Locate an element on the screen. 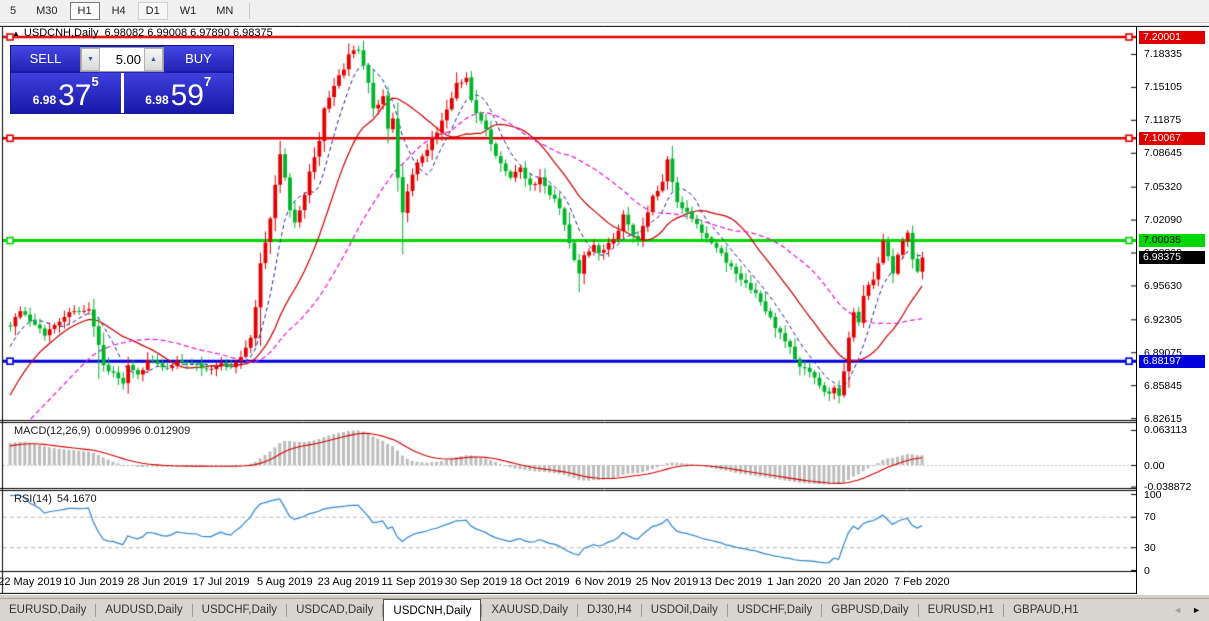 Image resolution: width=1209 pixels, height=621 pixels. tab-xauusd-daily: XAUUSD,Daily is located at coordinates (530, 610).